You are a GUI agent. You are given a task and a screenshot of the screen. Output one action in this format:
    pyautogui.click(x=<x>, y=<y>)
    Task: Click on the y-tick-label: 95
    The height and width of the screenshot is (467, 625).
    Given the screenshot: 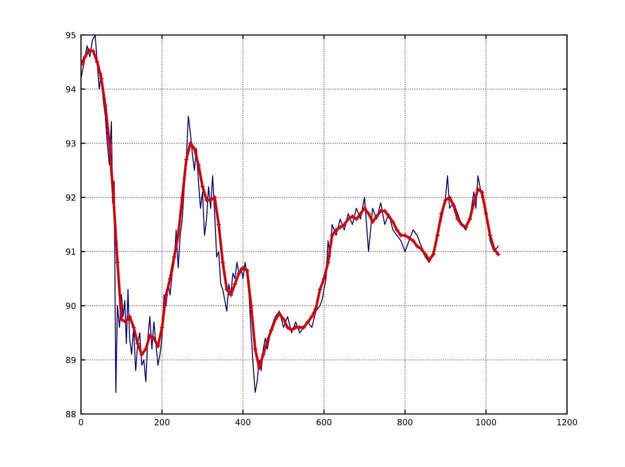 What is the action you would take?
    pyautogui.click(x=71, y=35)
    